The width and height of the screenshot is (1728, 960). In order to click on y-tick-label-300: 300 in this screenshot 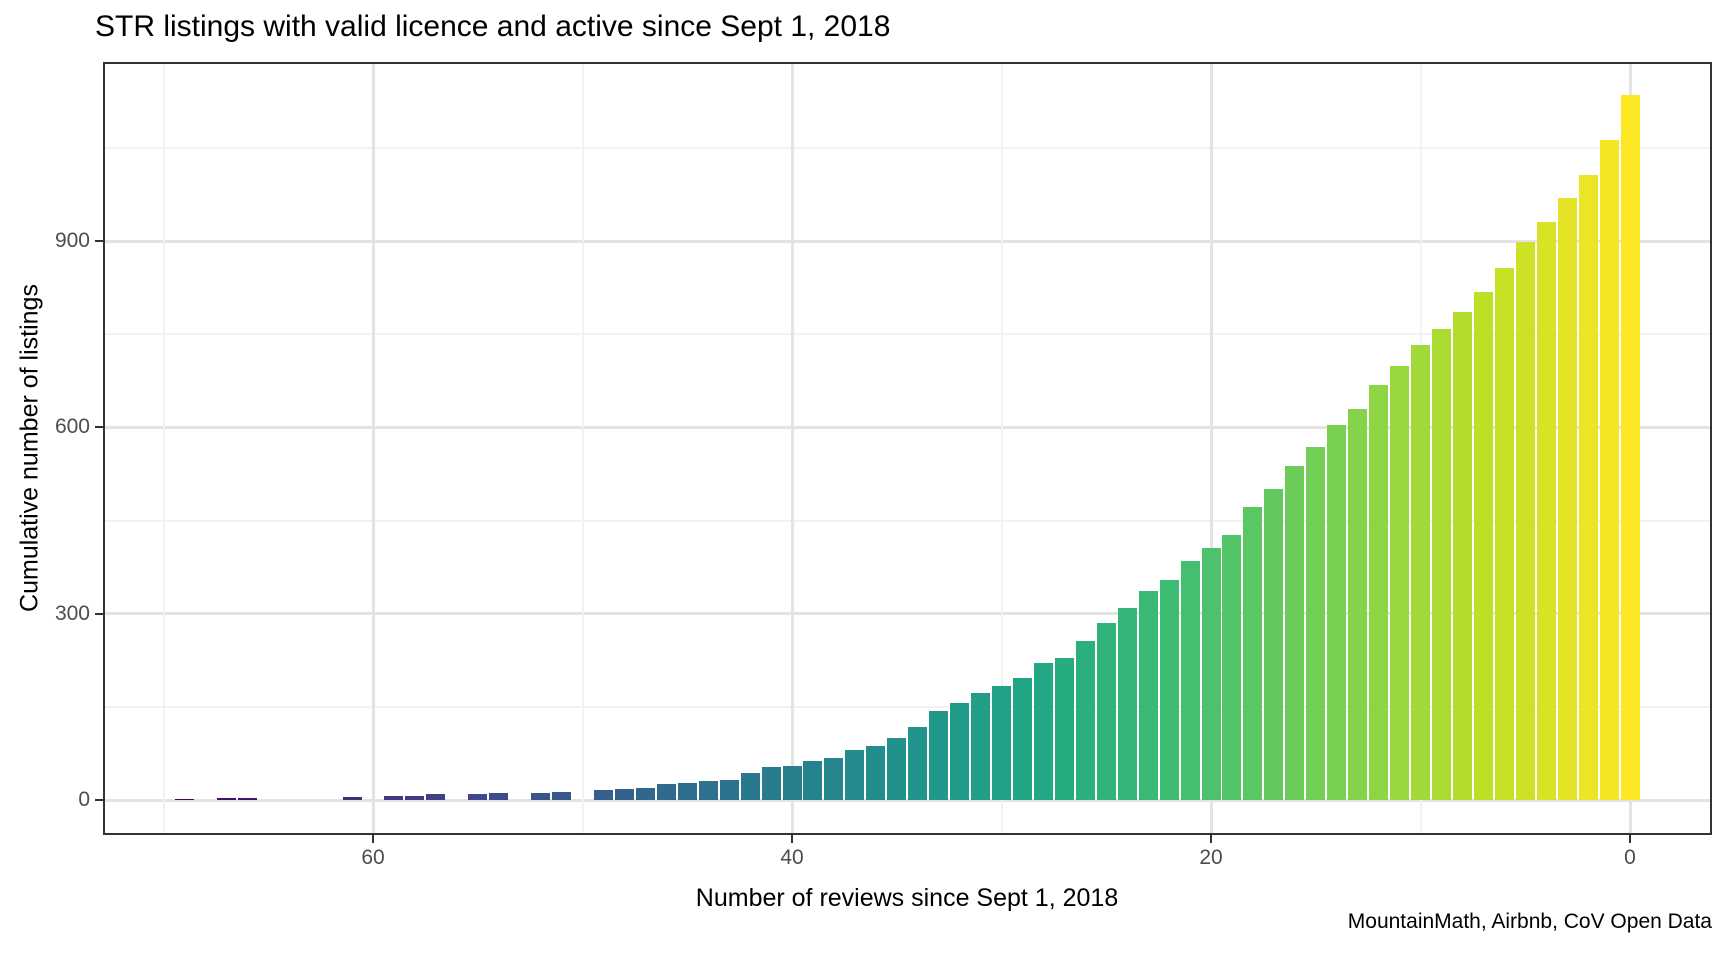, I will do `click(72, 613)`.